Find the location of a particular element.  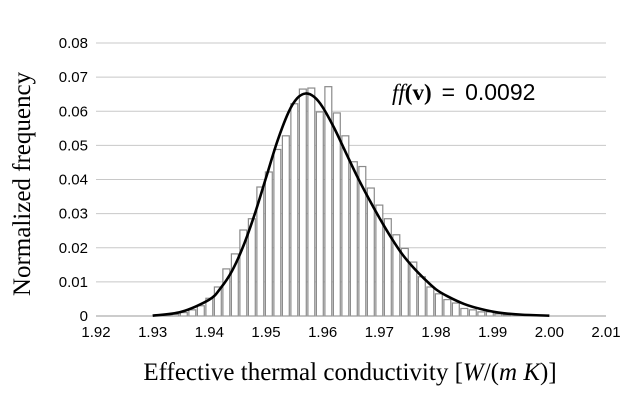

x-tick-label: 1.95 is located at coordinates (265, 332).